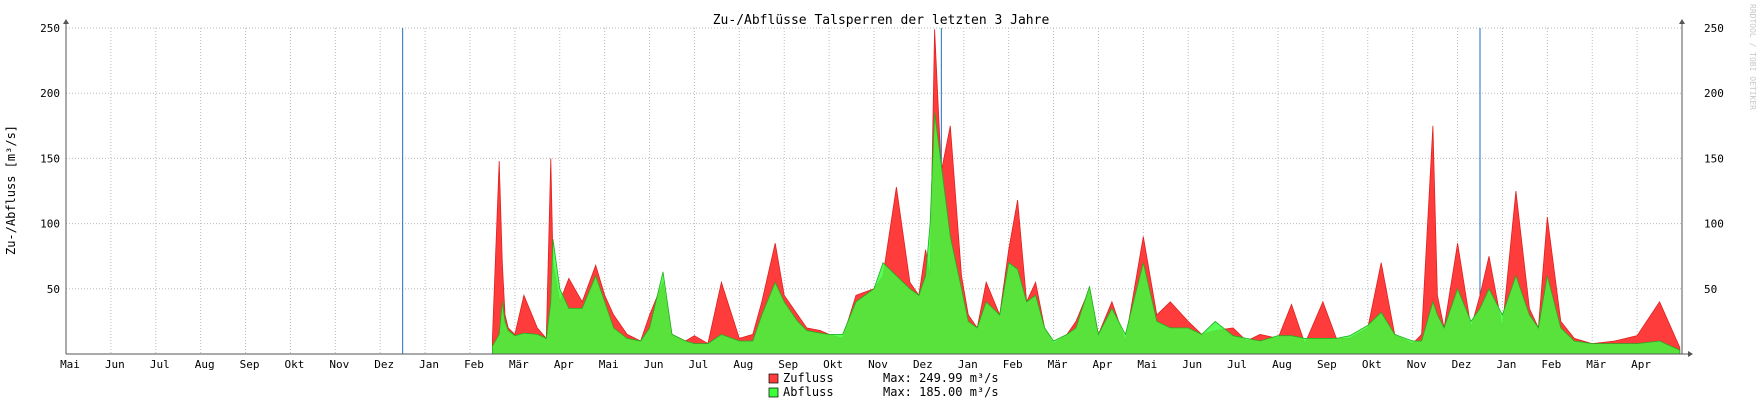 Image resolution: width=1763 pixels, height=407 pixels. I want to click on y-tick-label-left: 150, so click(50, 158).